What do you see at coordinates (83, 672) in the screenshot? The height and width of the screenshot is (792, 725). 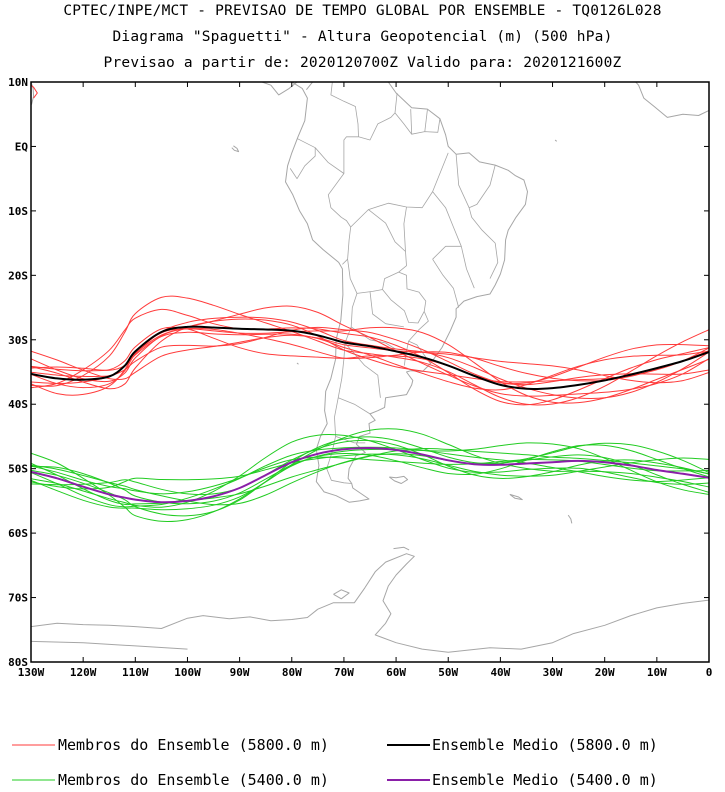 I see `lon-tick-label: 120W` at bounding box center [83, 672].